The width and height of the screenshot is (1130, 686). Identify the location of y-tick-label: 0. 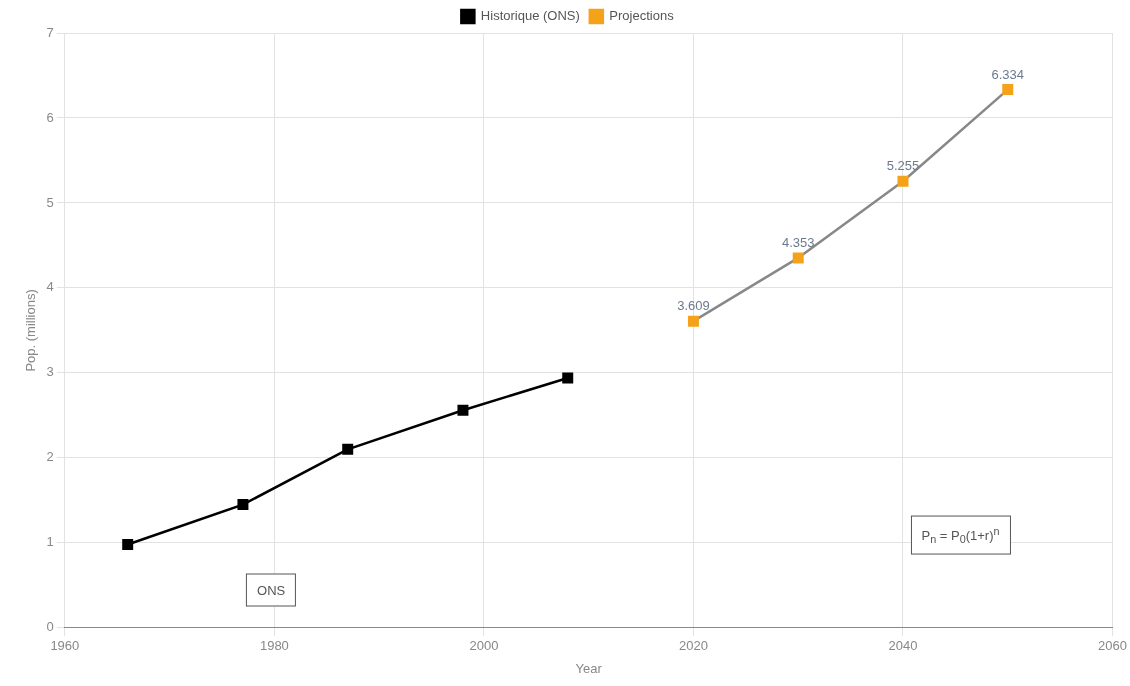
(50, 627).